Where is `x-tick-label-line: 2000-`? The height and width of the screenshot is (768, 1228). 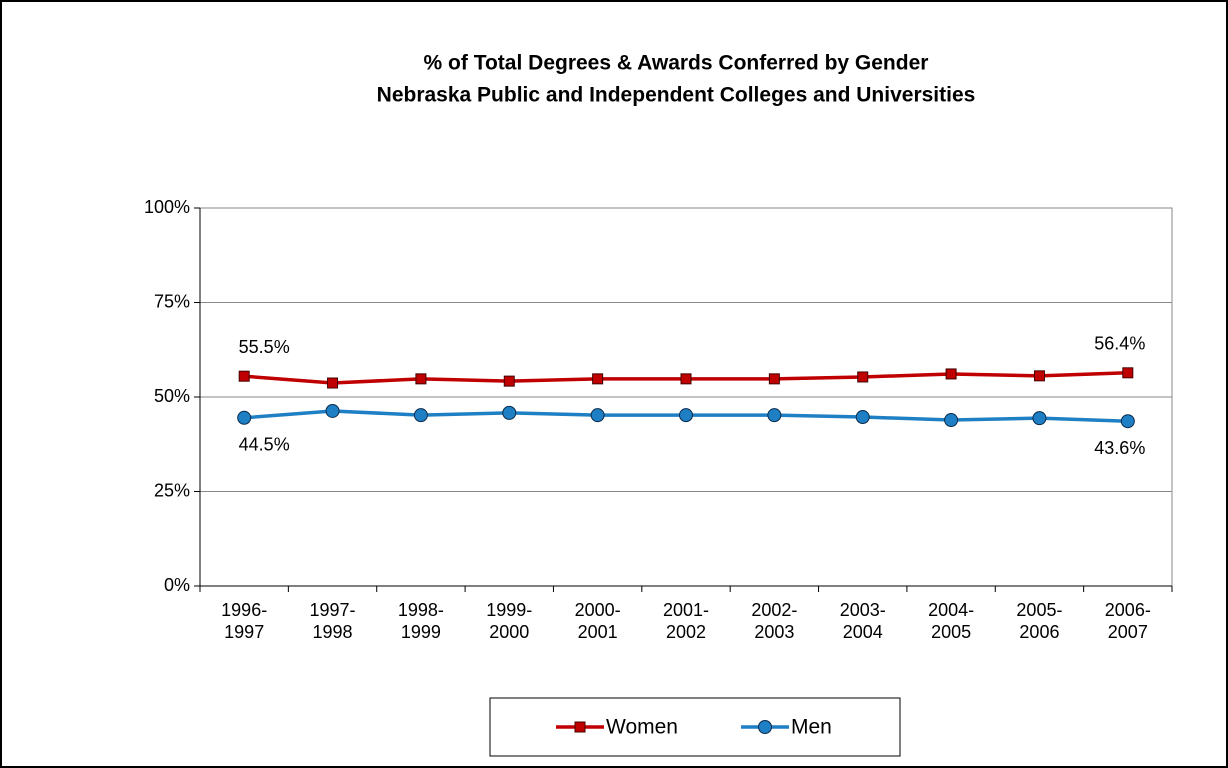 x-tick-label-line: 2000- is located at coordinates (598, 610).